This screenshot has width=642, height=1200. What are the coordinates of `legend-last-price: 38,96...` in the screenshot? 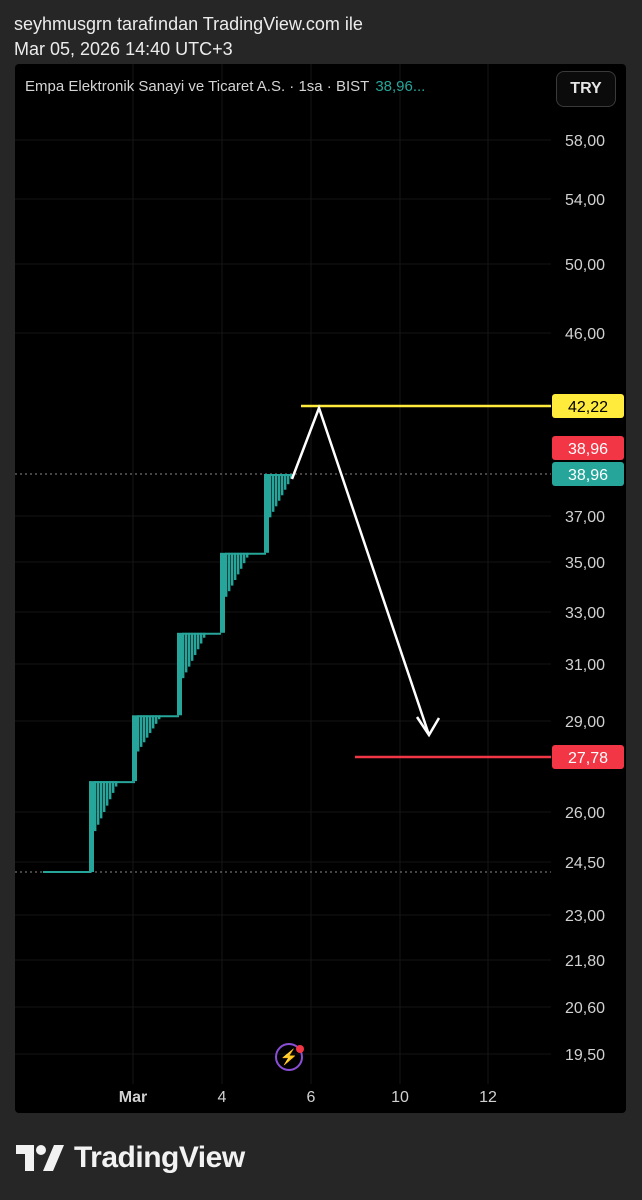 It's located at (400, 86).